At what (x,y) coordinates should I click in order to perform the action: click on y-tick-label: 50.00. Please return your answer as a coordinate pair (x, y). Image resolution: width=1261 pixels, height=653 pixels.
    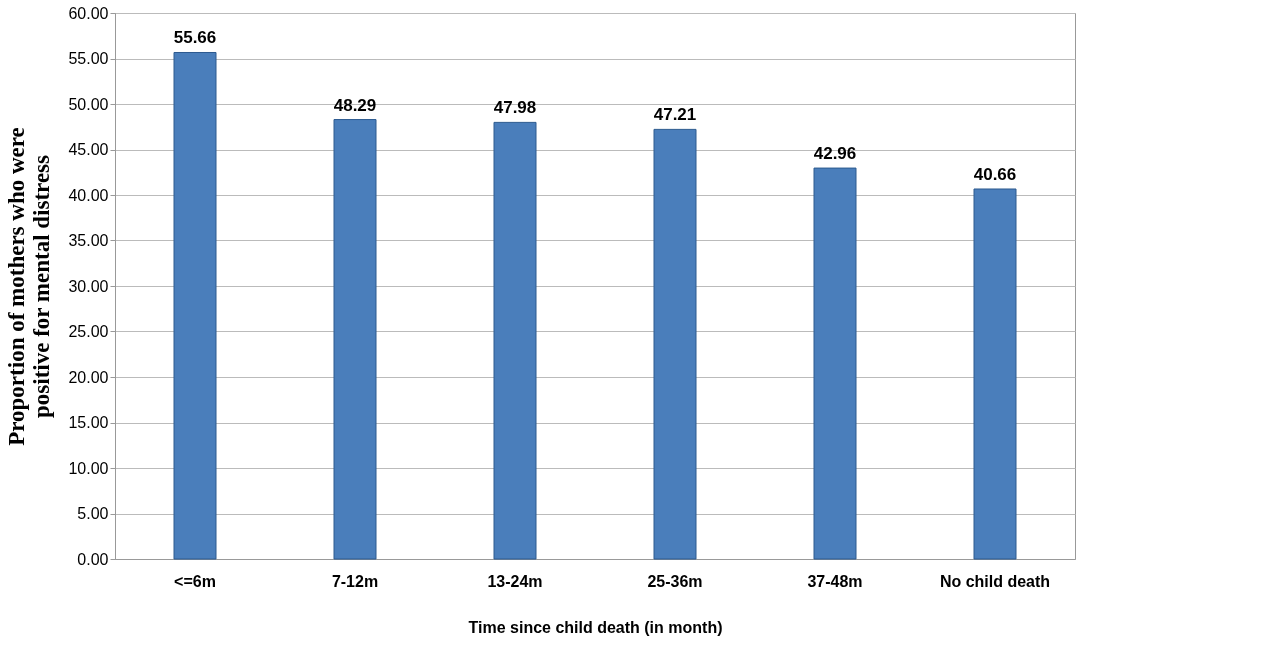
    Looking at the image, I should click on (88, 104).